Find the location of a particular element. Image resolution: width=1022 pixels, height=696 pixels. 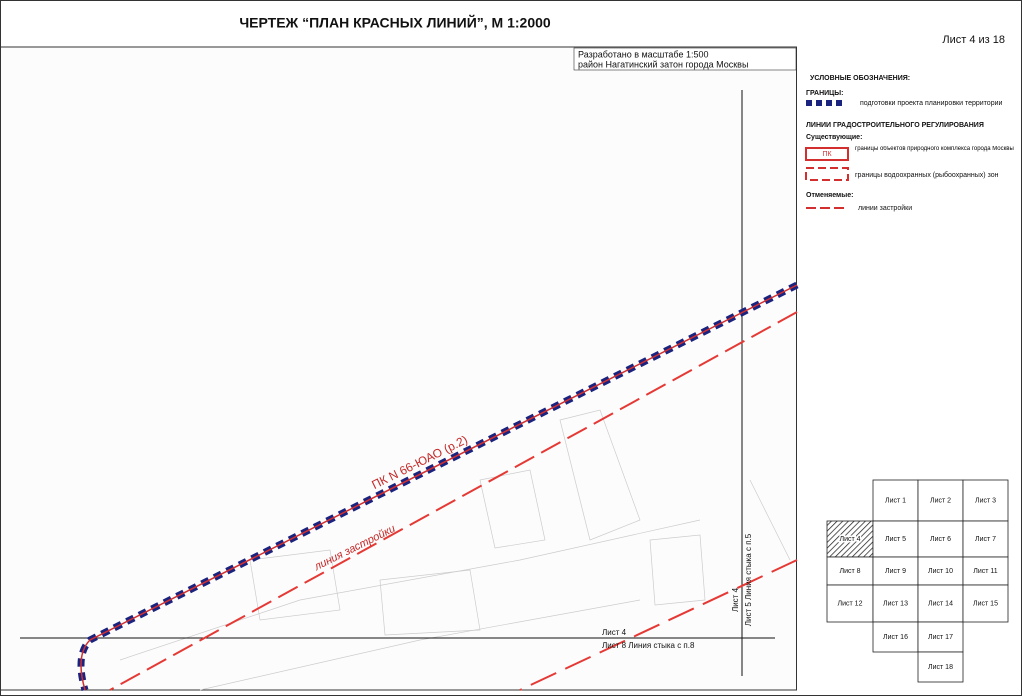

index-label: Лист 17 is located at coordinates (940, 637).